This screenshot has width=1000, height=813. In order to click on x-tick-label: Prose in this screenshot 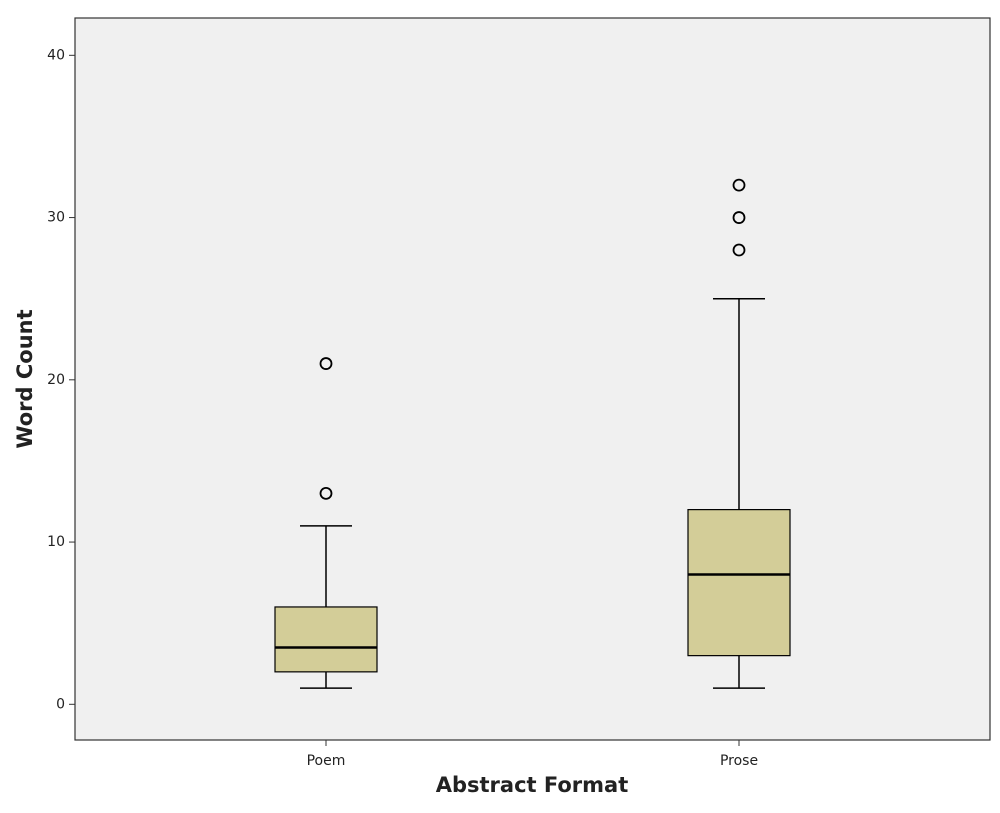, I will do `click(739, 761)`.